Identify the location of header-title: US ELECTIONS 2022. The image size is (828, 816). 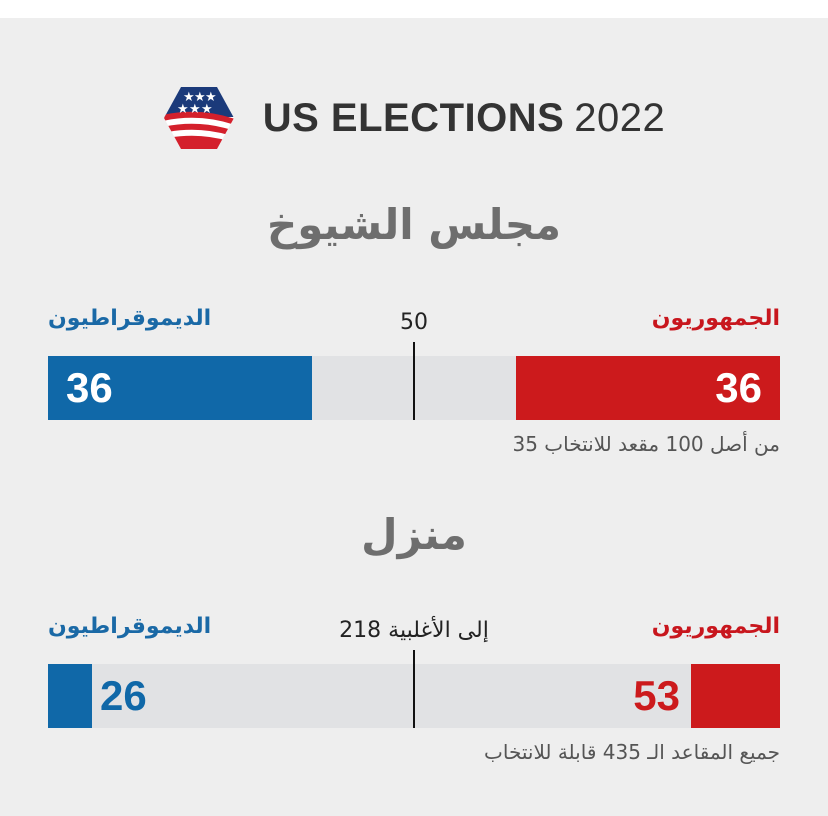
(464, 118).